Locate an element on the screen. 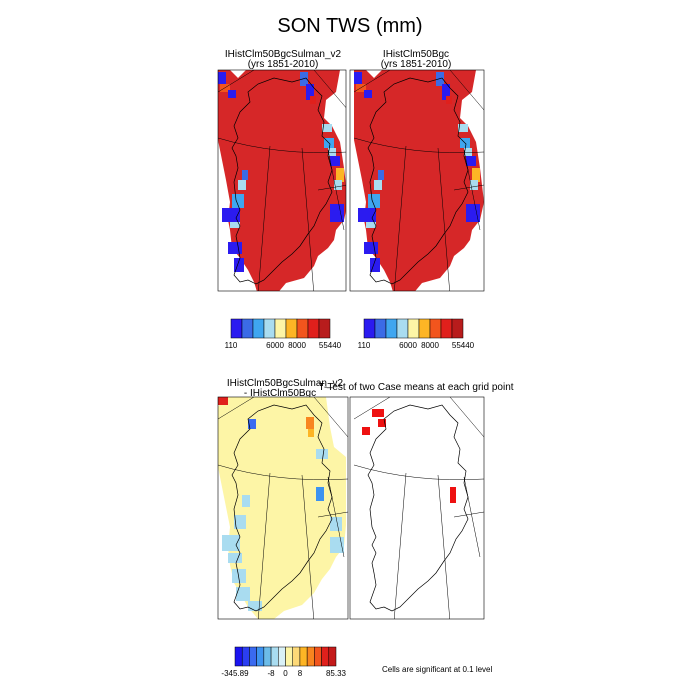 The width and height of the screenshot is (700, 700). colorbar-tick-label: -8 is located at coordinates (272, 673).